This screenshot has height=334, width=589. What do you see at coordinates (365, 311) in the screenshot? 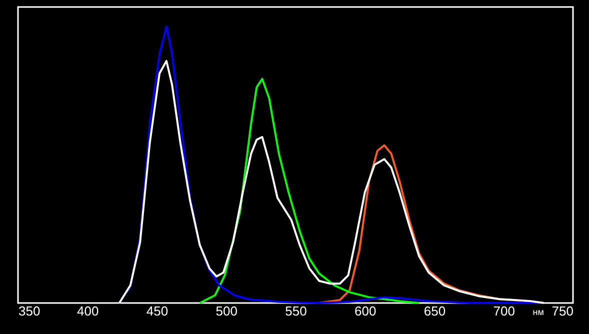
I see `x-tick-label: 600` at bounding box center [365, 311].